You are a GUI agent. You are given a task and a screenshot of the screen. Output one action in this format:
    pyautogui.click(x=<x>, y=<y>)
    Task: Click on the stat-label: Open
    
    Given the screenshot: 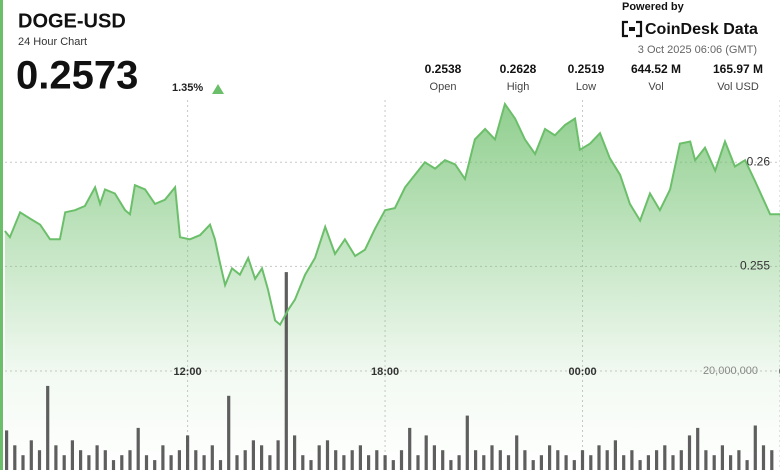 What is the action you would take?
    pyautogui.click(x=443, y=87)
    